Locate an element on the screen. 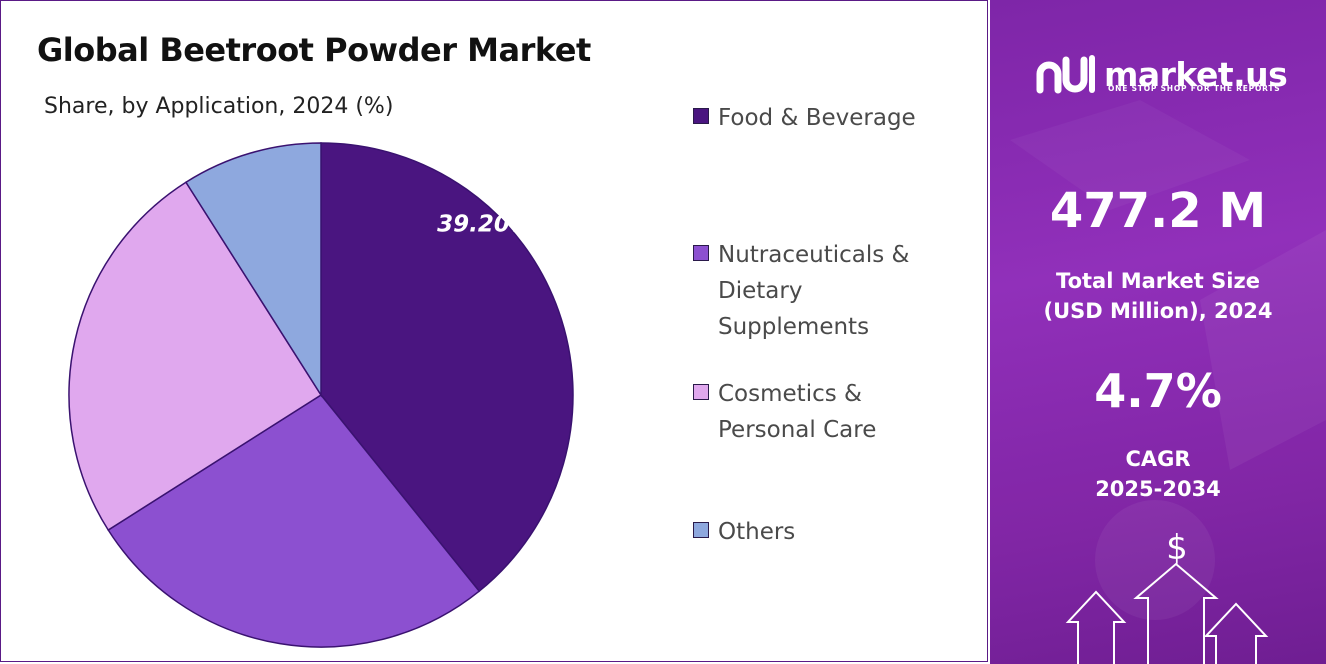 The height and width of the screenshot is (664, 1326). legend-item-food-beverage: Food & Beverage is located at coordinates (825, 118).